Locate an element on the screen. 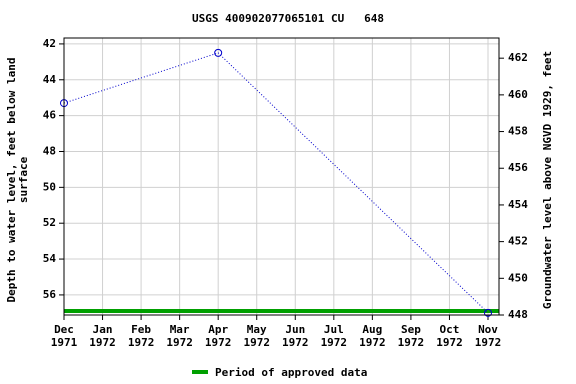 The width and height of the screenshot is (576, 384). x-tick-label: Jun is located at coordinates (295, 329).